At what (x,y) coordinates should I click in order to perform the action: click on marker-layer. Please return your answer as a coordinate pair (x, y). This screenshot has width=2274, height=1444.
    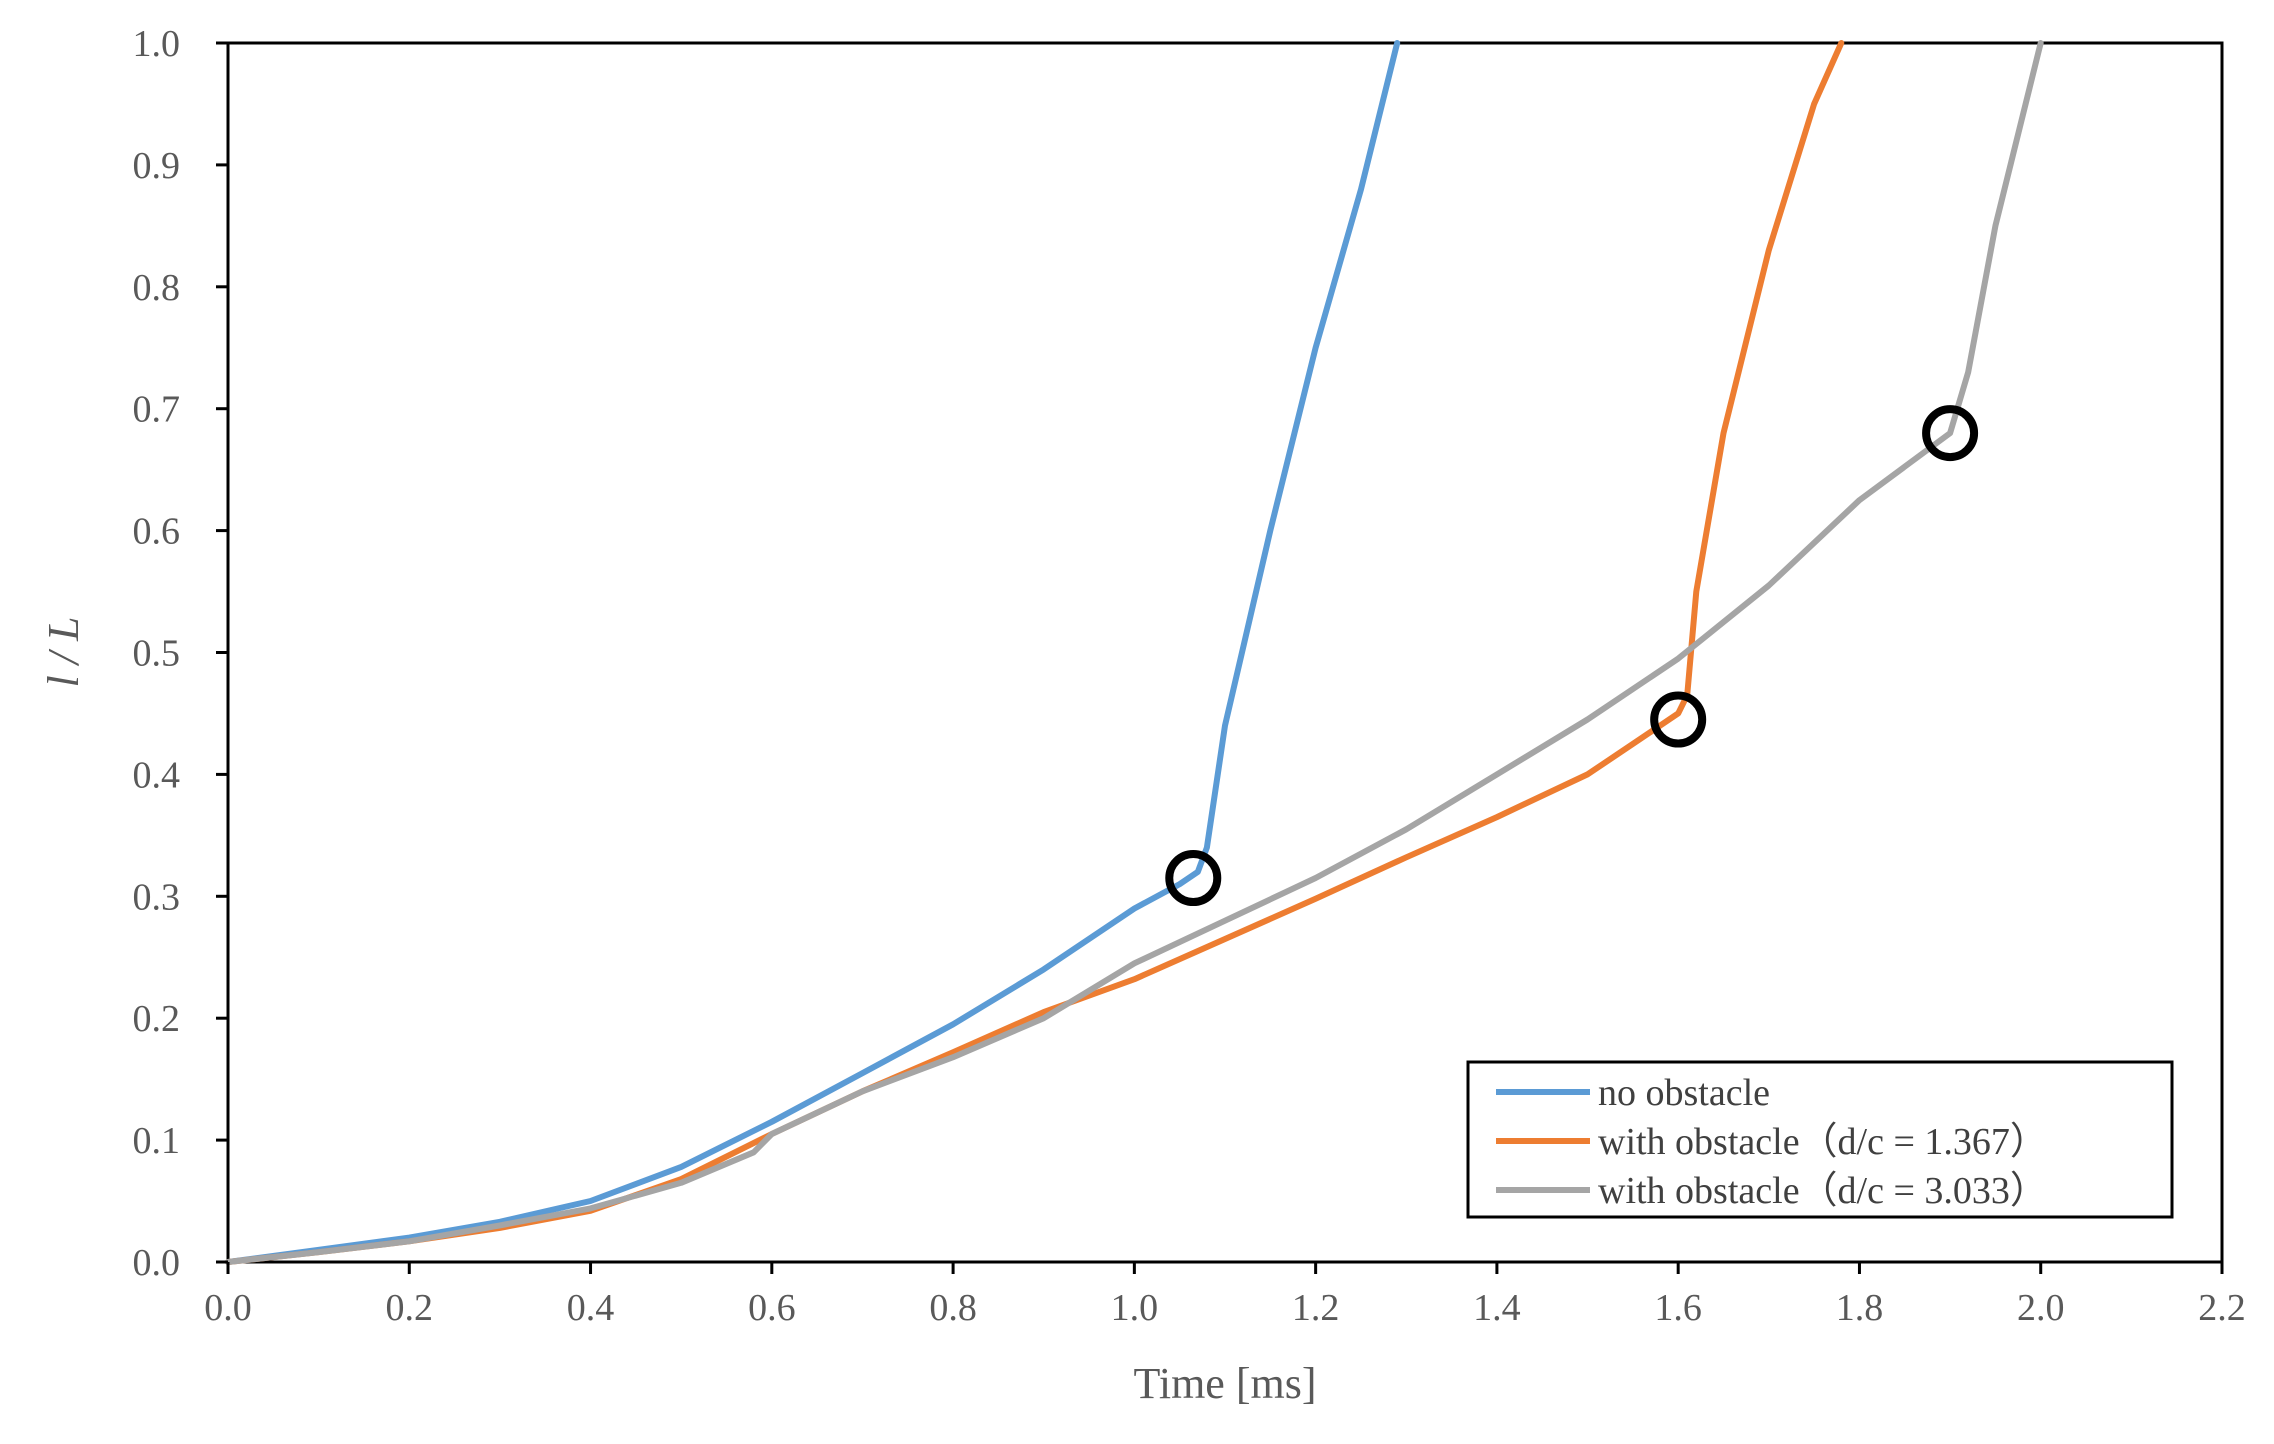
    Looking at the image, I should click on (1572, 656).